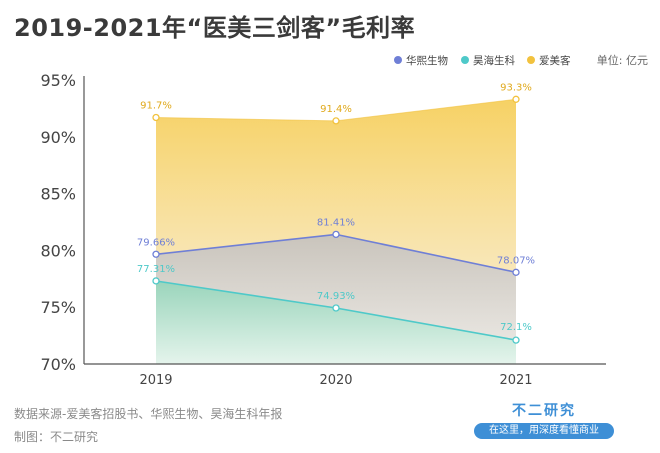 This screenshot has width=660, height=453. What do you see at coordinates (494, 60) in the screenshot?
I see `legend-label: 昊海生科` at bounding box center [494, 60].